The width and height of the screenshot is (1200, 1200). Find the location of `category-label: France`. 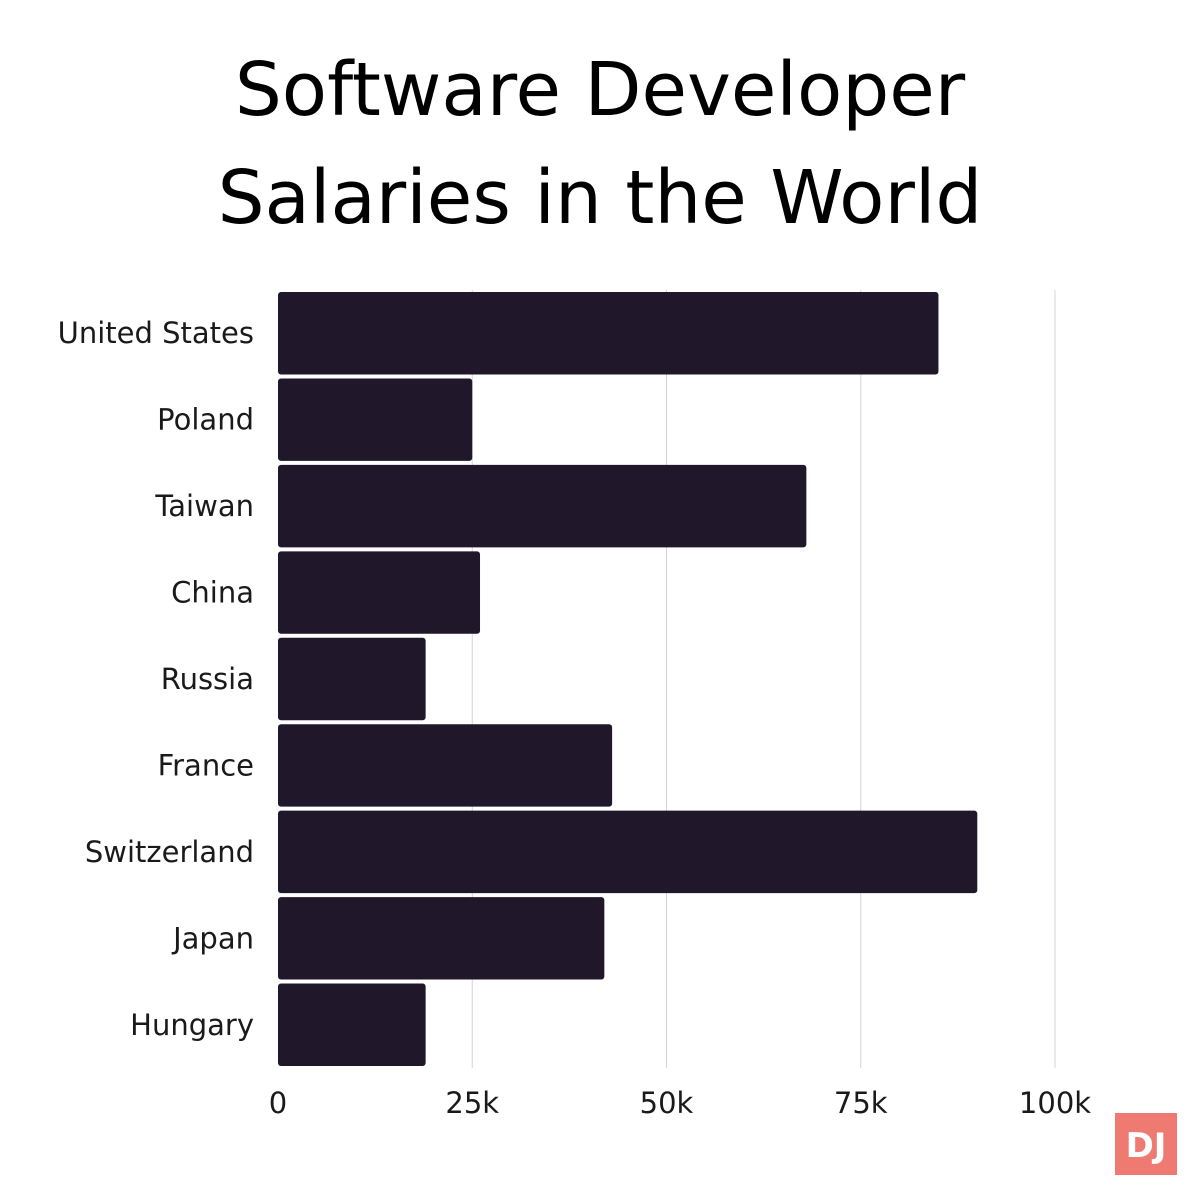

category-label: France is located at coordinates (206, 765).